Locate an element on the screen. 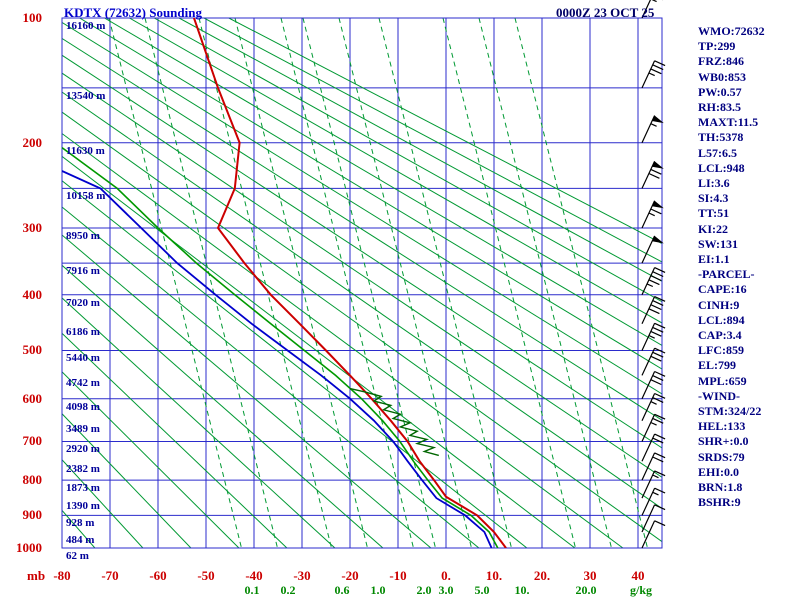 The image size is (800, 600). height-label: 7020 m is located at coordinates (83, 303).